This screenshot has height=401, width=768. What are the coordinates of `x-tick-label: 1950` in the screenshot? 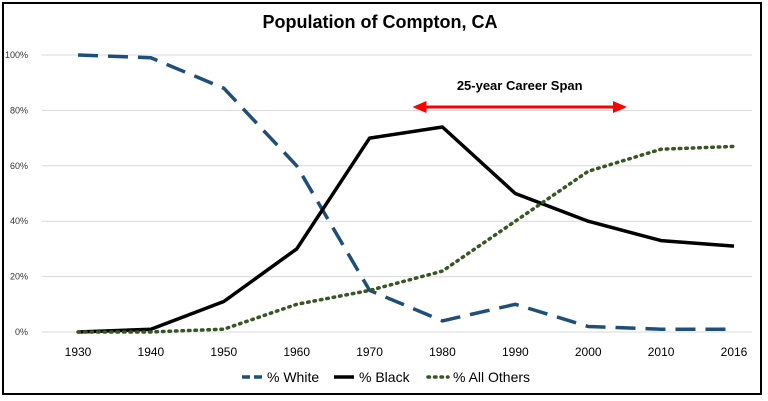 It's located at (223, 352).